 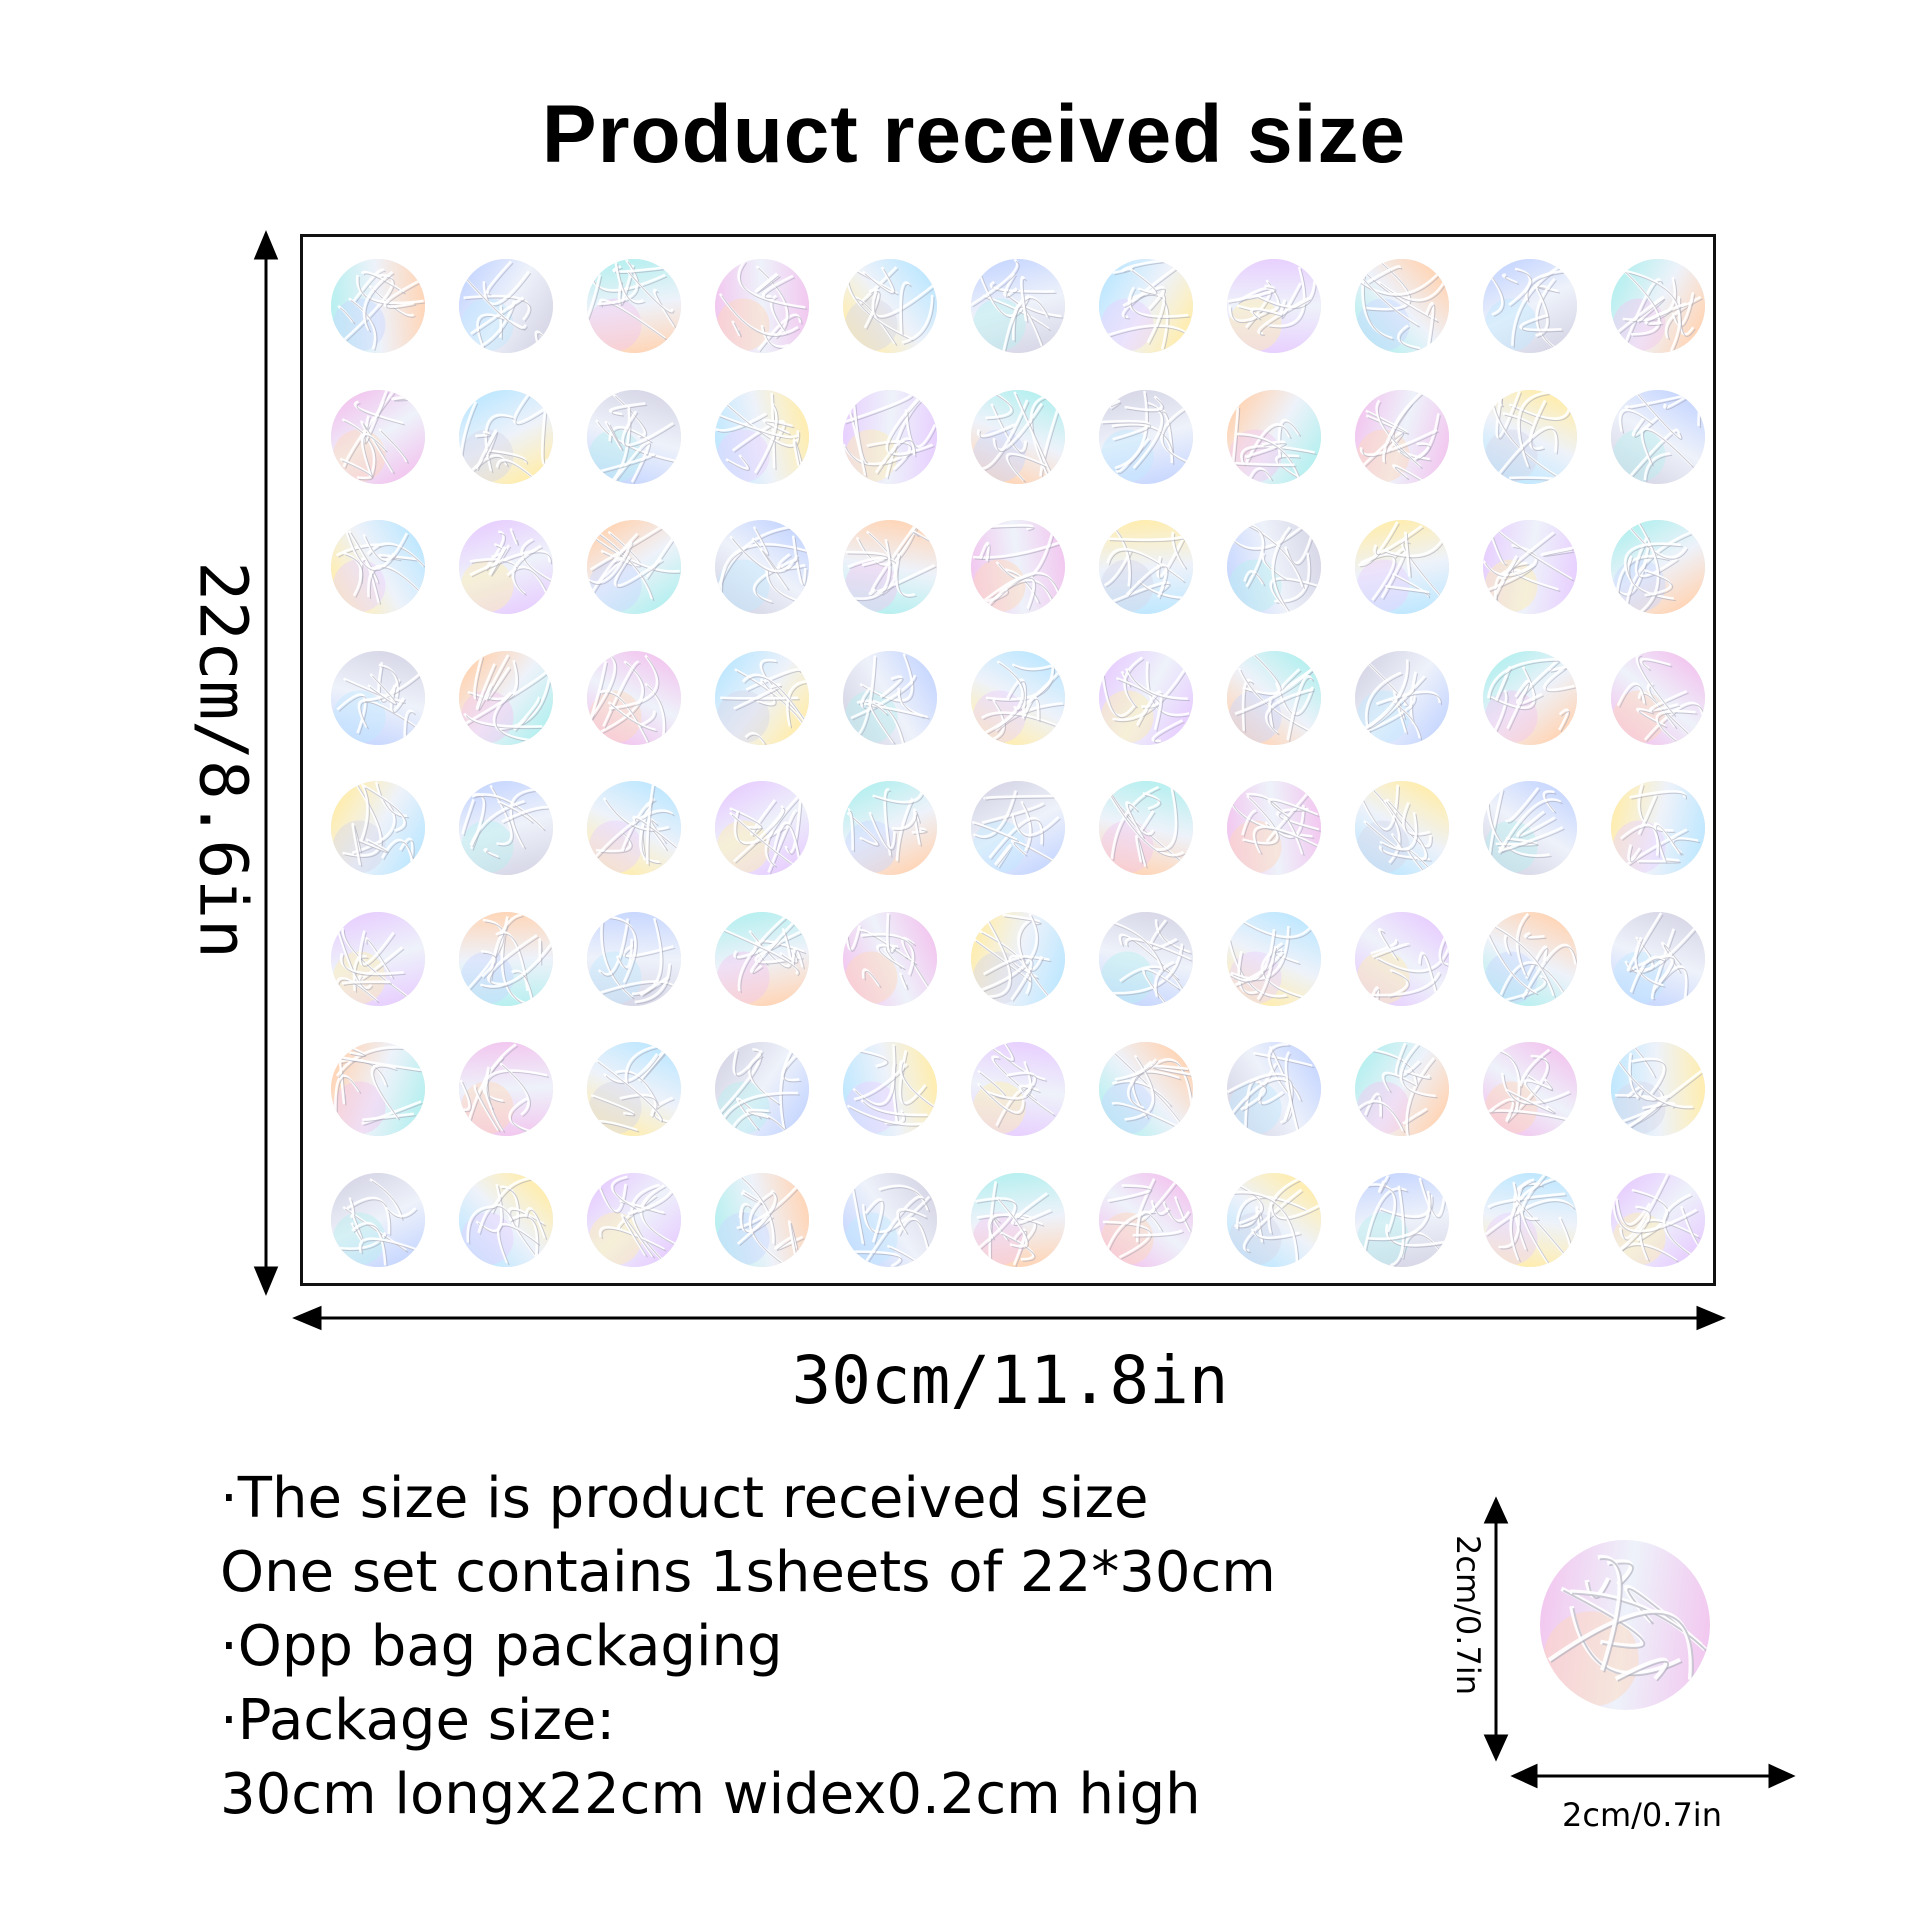 I want to click on note-line: One set contains 1sheets of 22*30cm, so click(x=748, y=1572).